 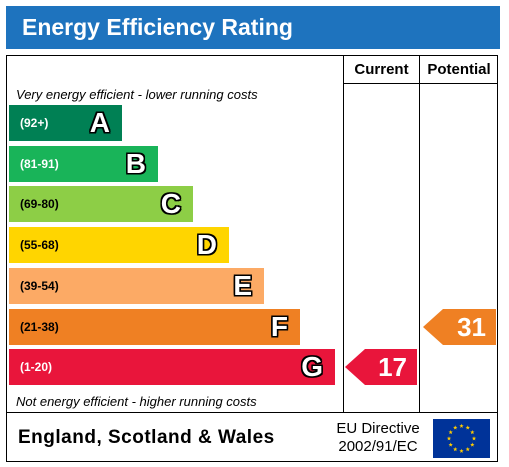 What do you see at coordinates (34, 123) in the screenshot?
I see `band-range-label: (92+)` at bounding box center [34, 123].